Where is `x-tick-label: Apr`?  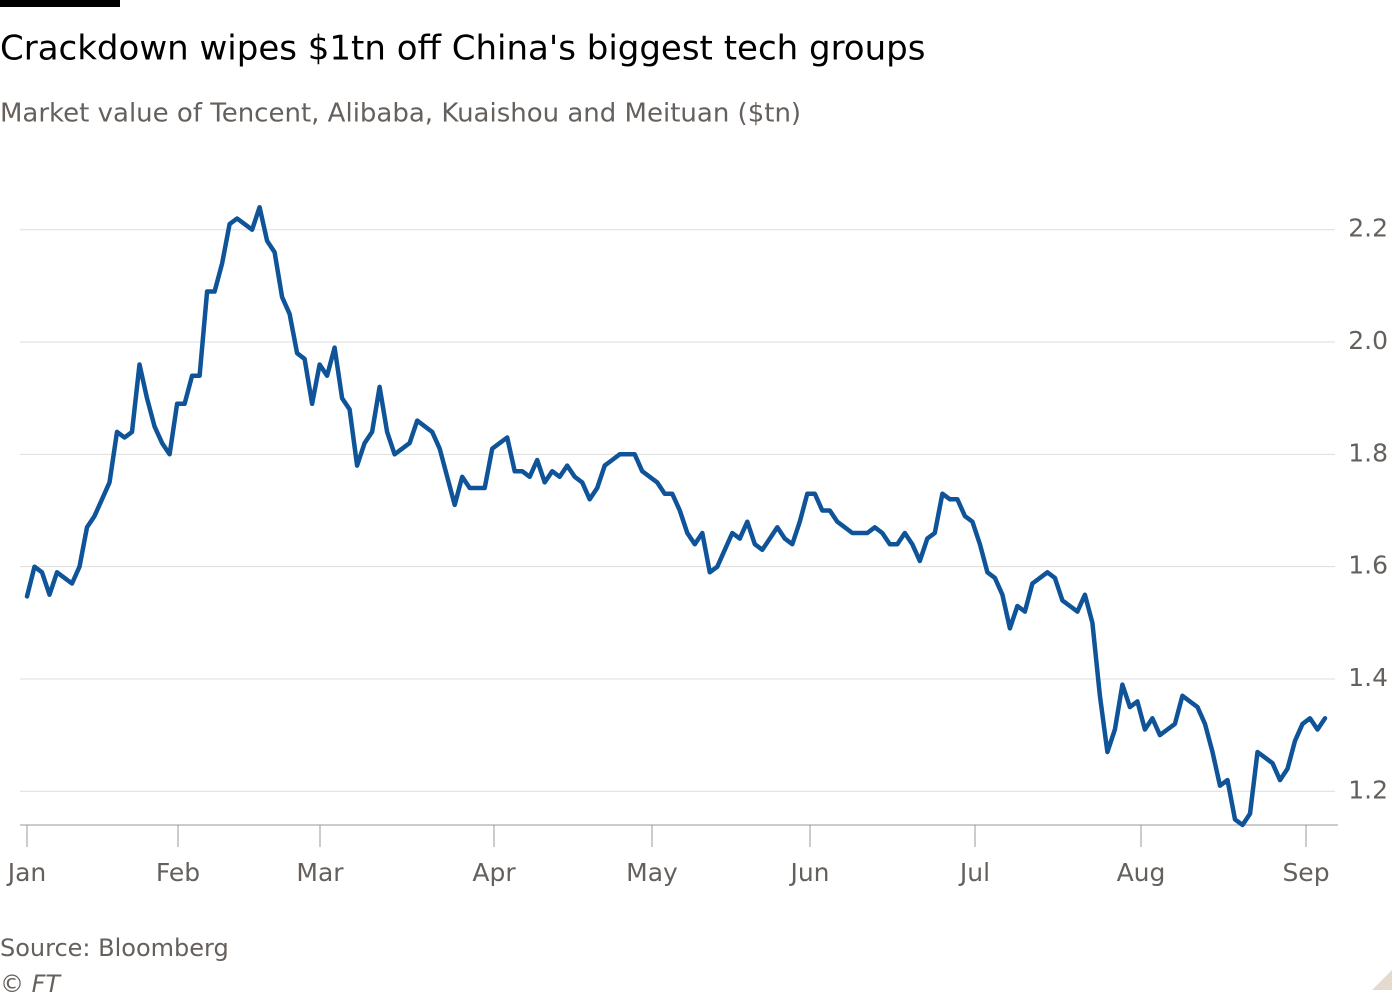 x-tick-label: Apr is located at coordinates (494, 872).